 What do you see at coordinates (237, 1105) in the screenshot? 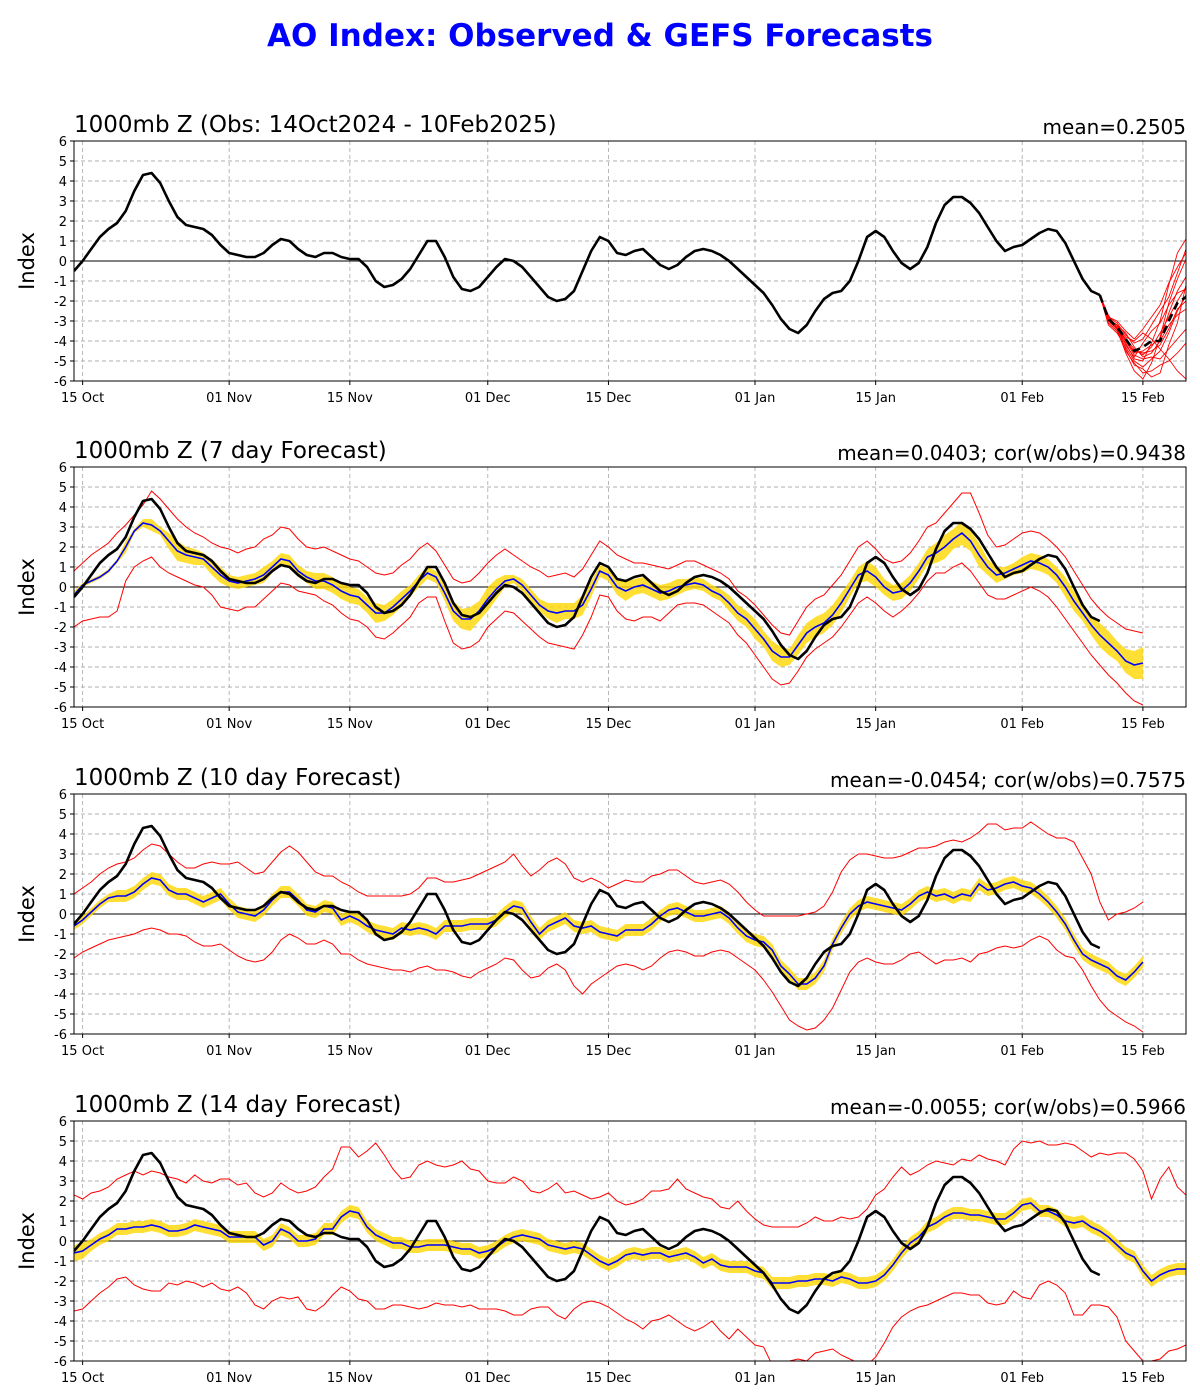
I see `panel-title: 1000mb Z (14 day Forecast)` at bounding box center [237, 1105].